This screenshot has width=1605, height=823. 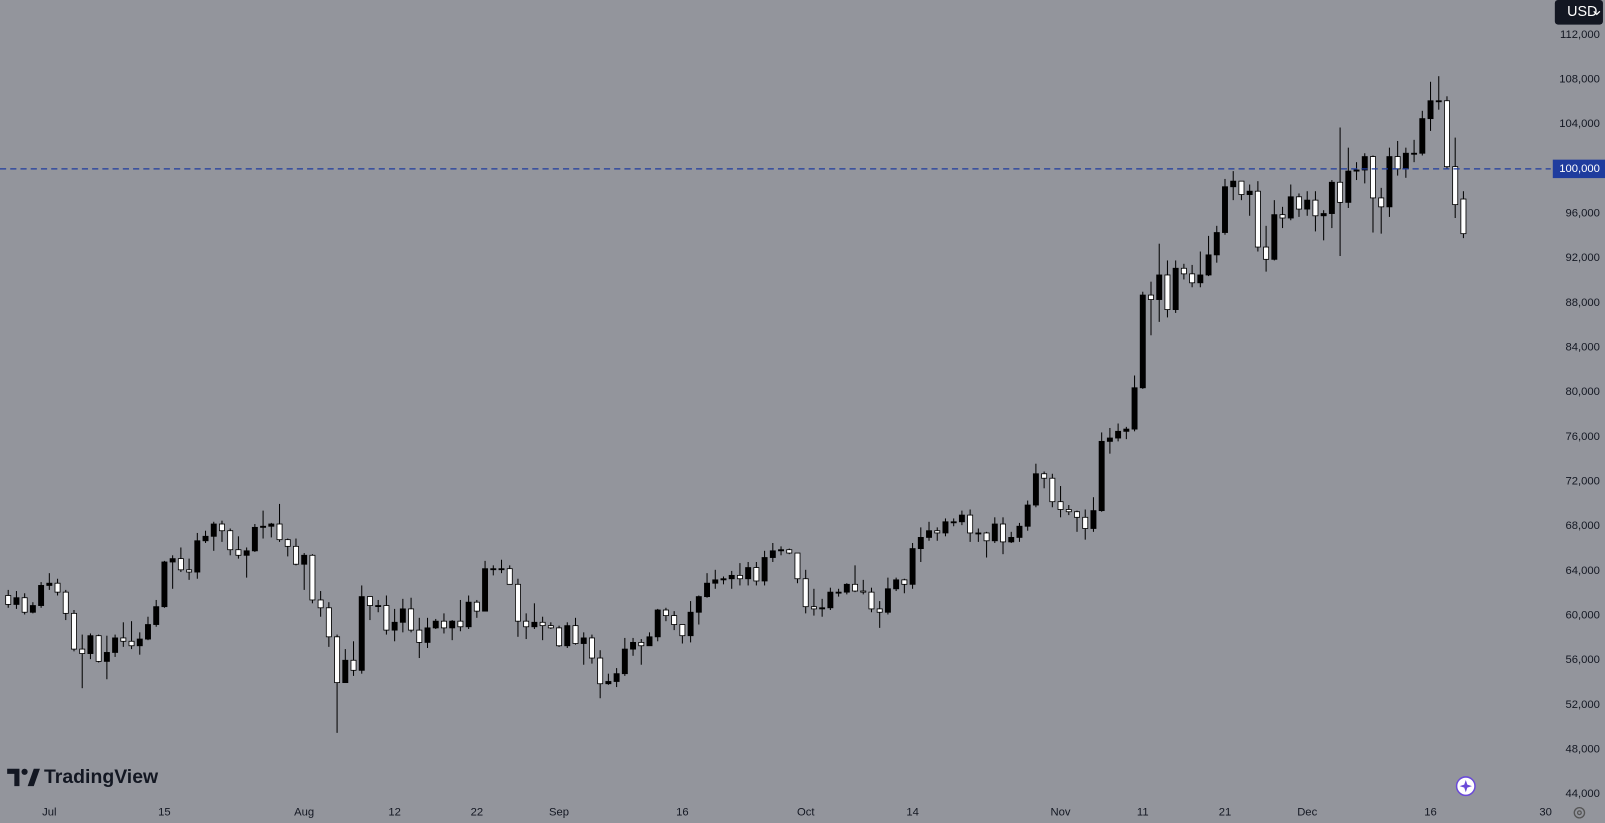 What do you see at coordinates (1582, 437) in the screenshot?
I see `y-tick-label: 76,000` at bounding box center [1582, 437].